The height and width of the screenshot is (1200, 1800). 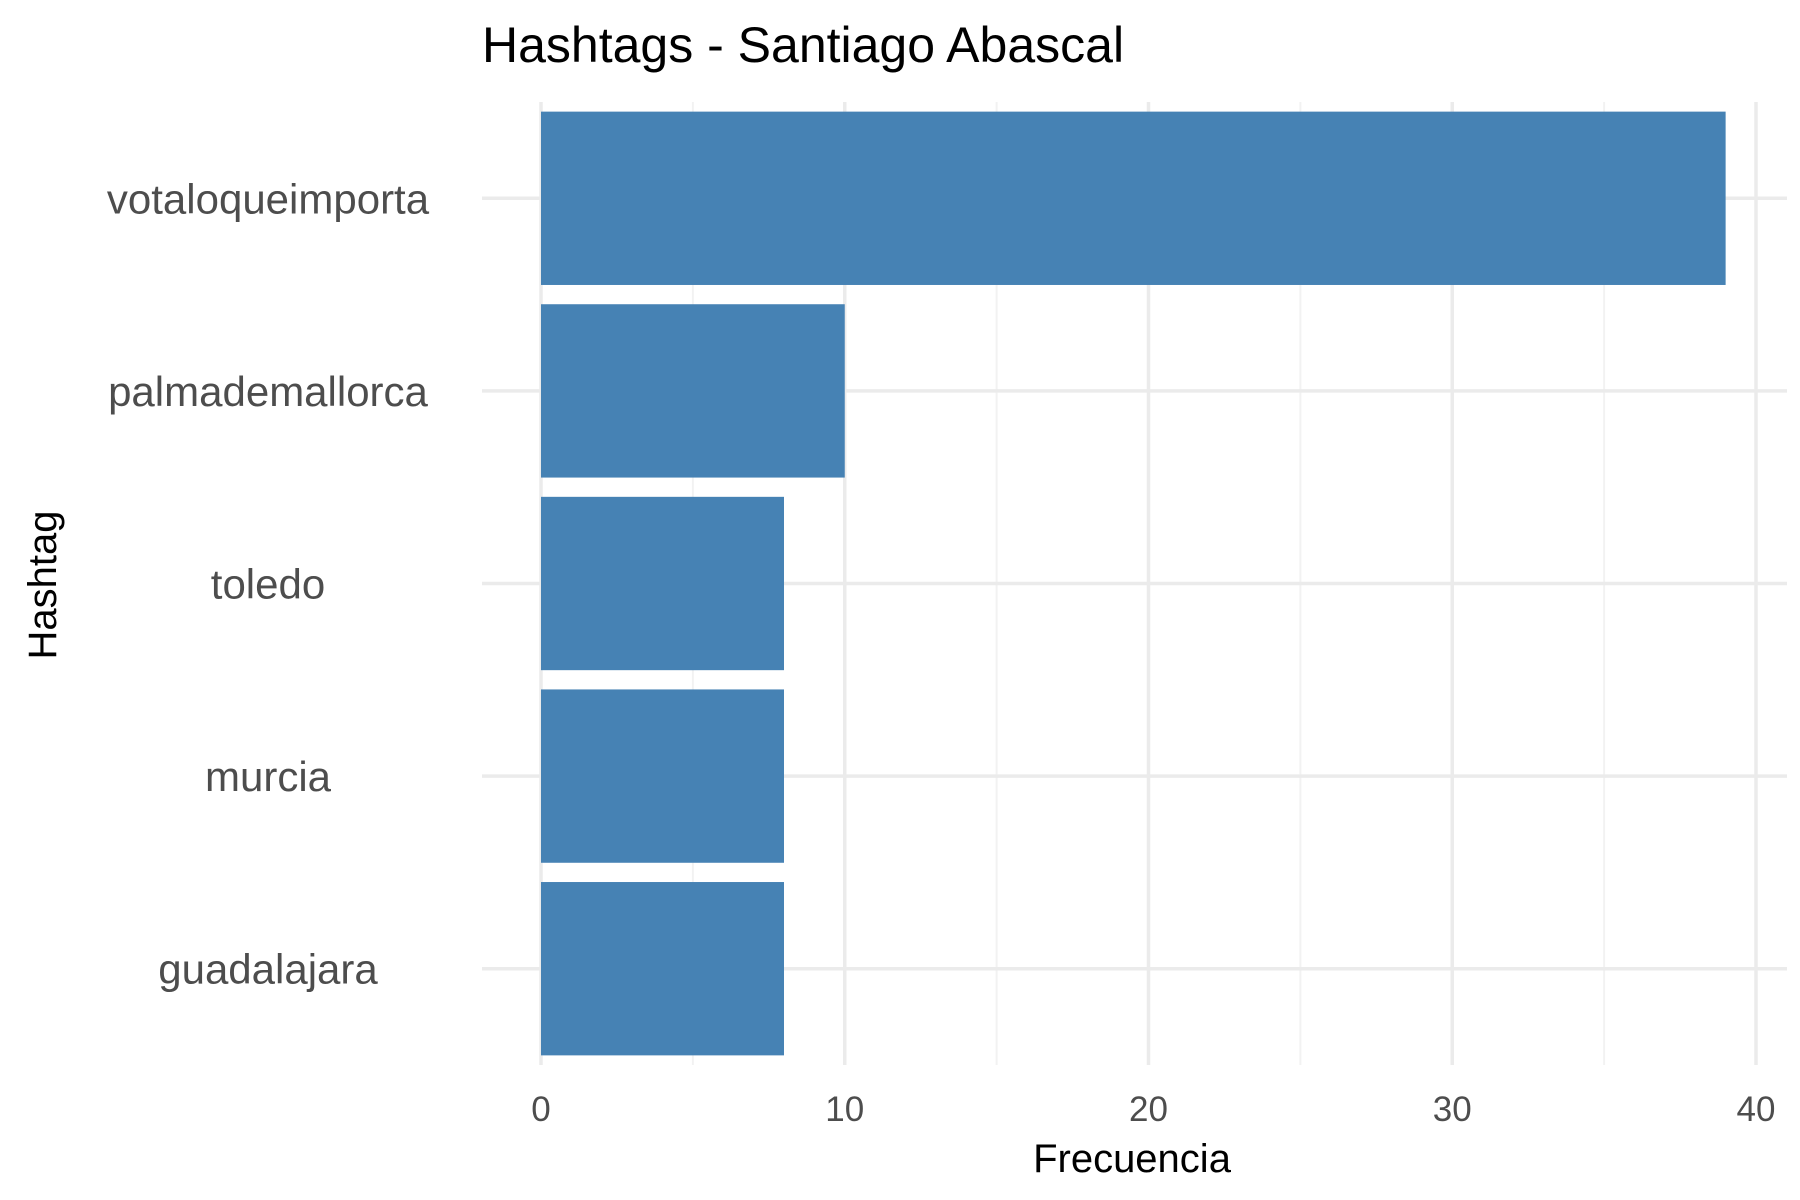 What do you see at coordinates (803, 45) in the screenshot?
I see `chart-title: Hashtags - Santiago Abascal` at bounding box center [803, 45].